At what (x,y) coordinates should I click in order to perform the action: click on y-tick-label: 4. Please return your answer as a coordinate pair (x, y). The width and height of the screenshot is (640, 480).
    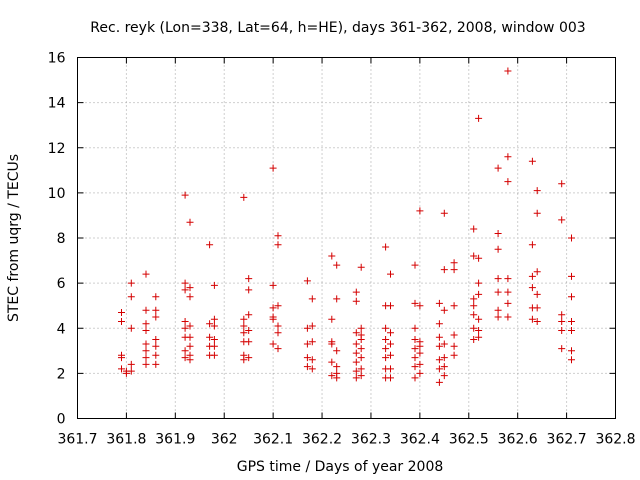
    Looking at the image, I should click on (61, 329).